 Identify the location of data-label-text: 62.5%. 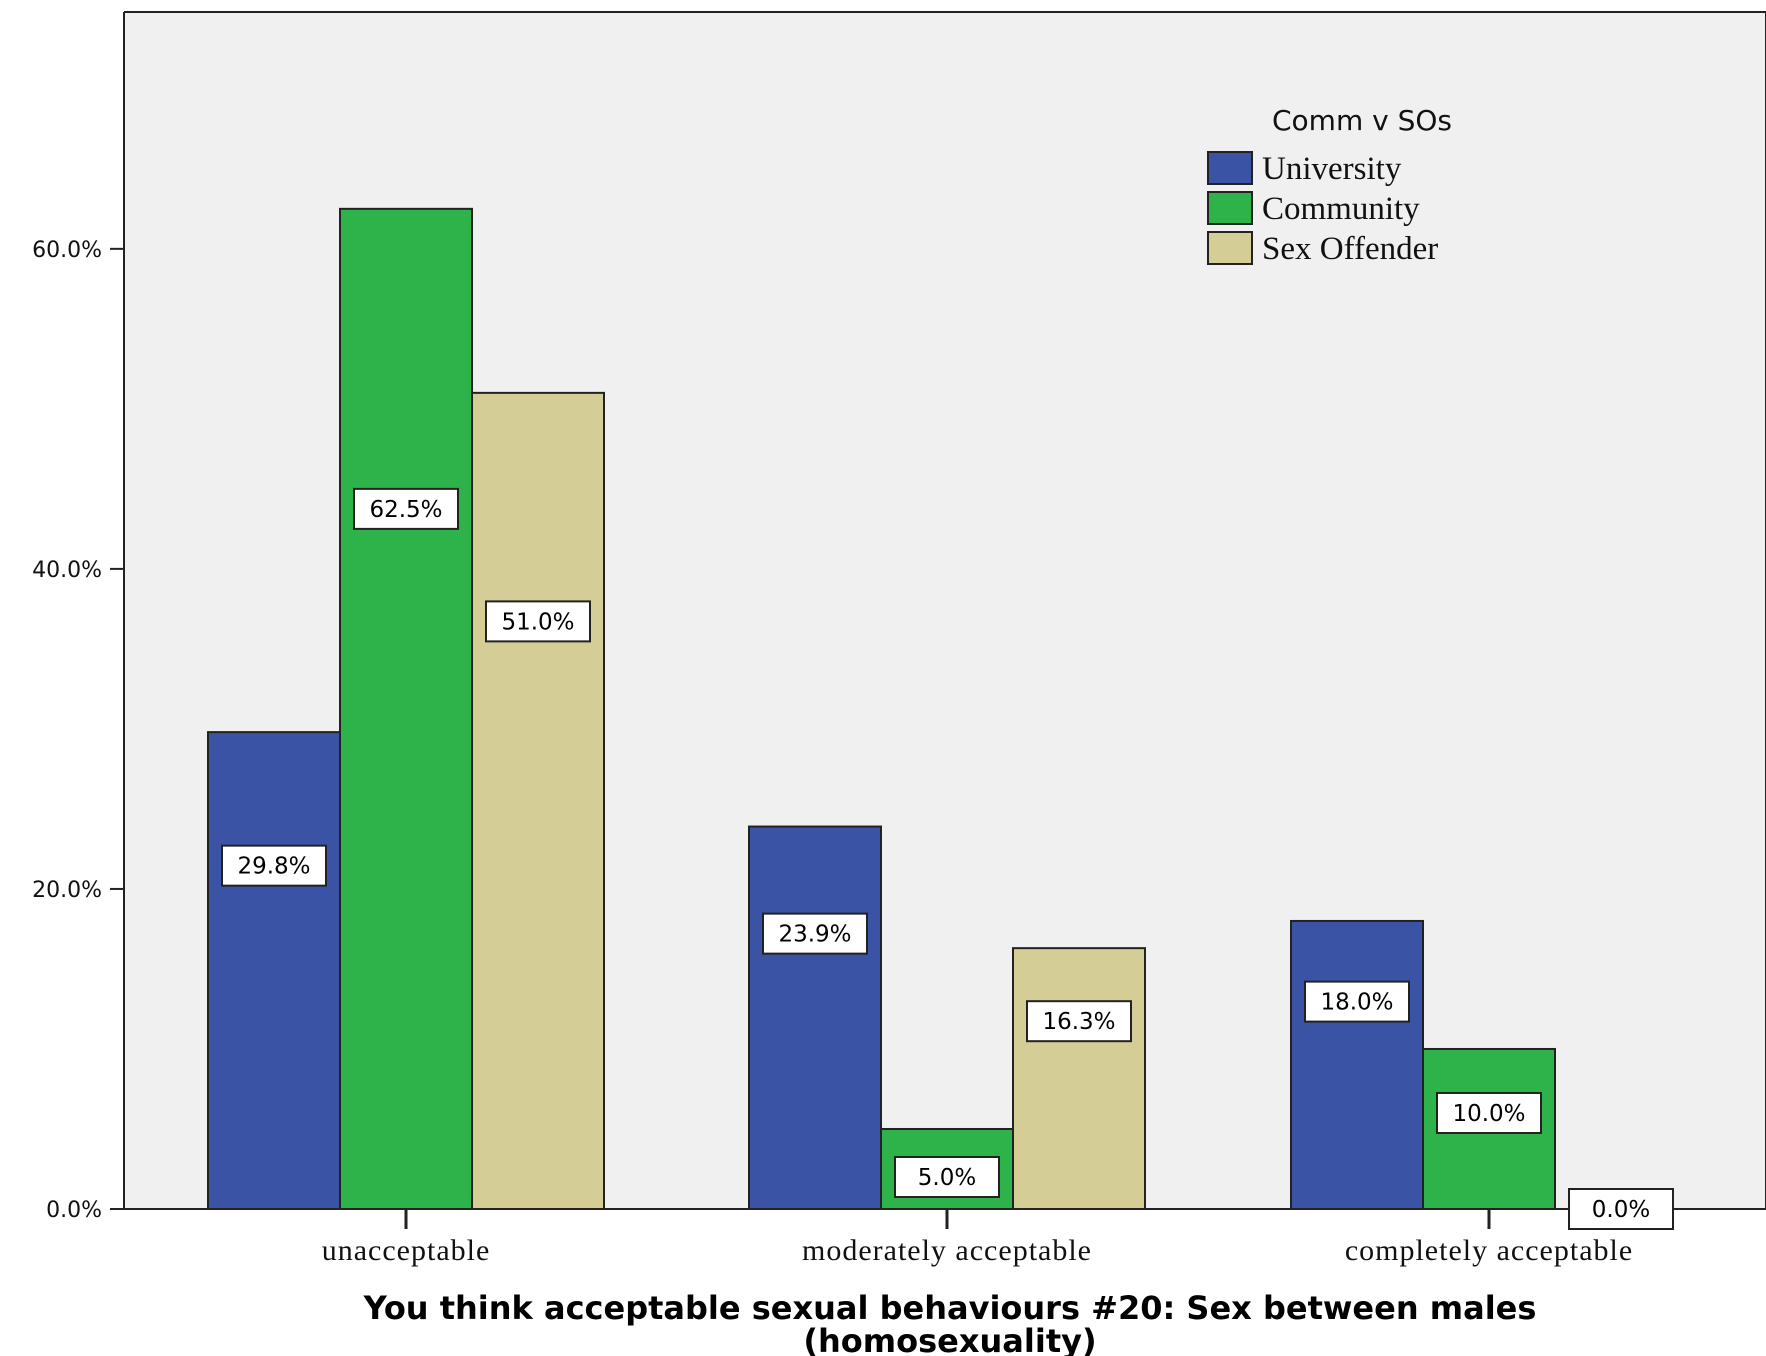
(405, 510).